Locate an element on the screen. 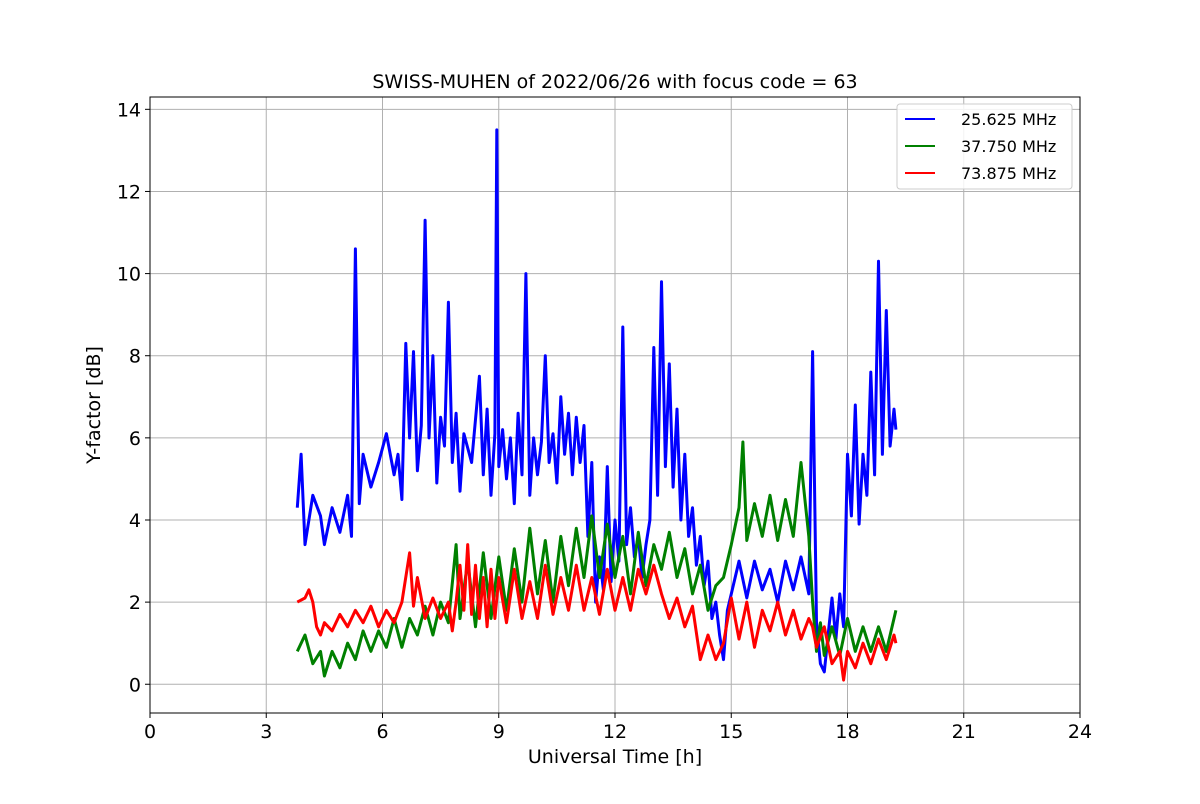  y-tick-label: 2 is located at coordinates (135, 603).